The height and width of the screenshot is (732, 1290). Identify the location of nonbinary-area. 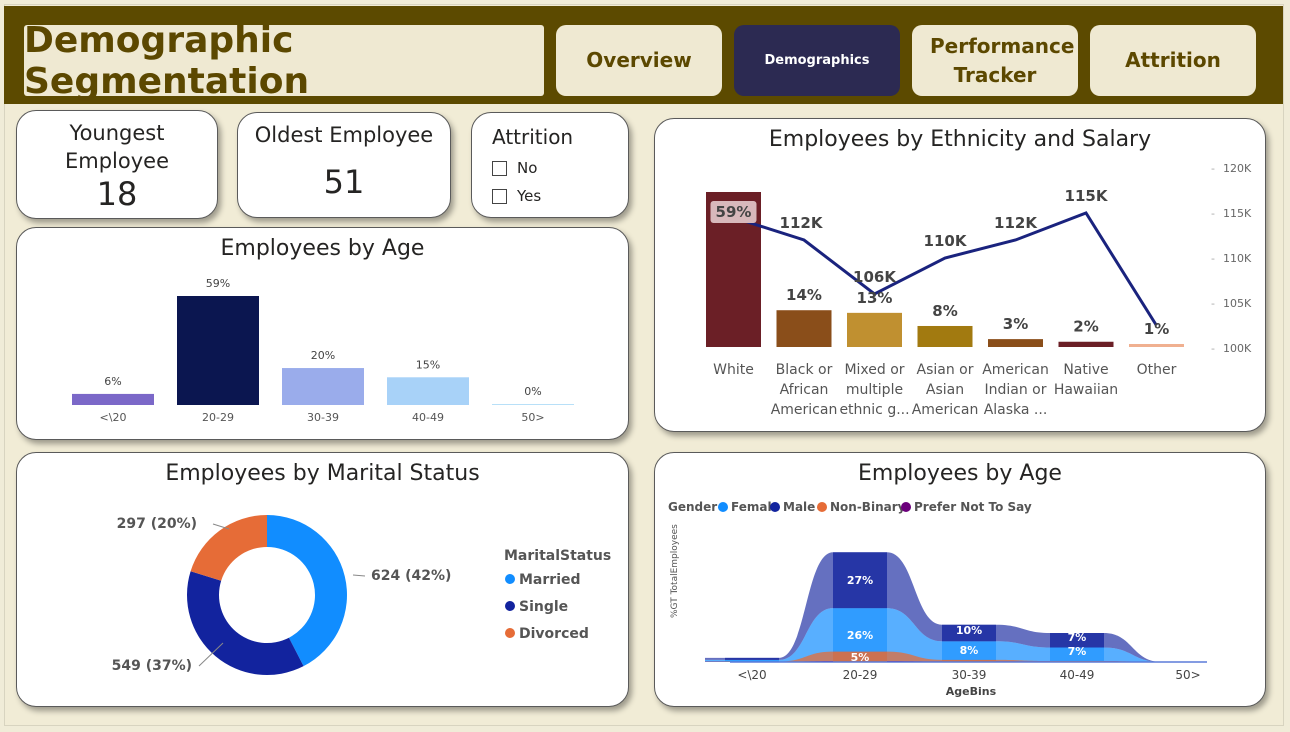
(960, 656).